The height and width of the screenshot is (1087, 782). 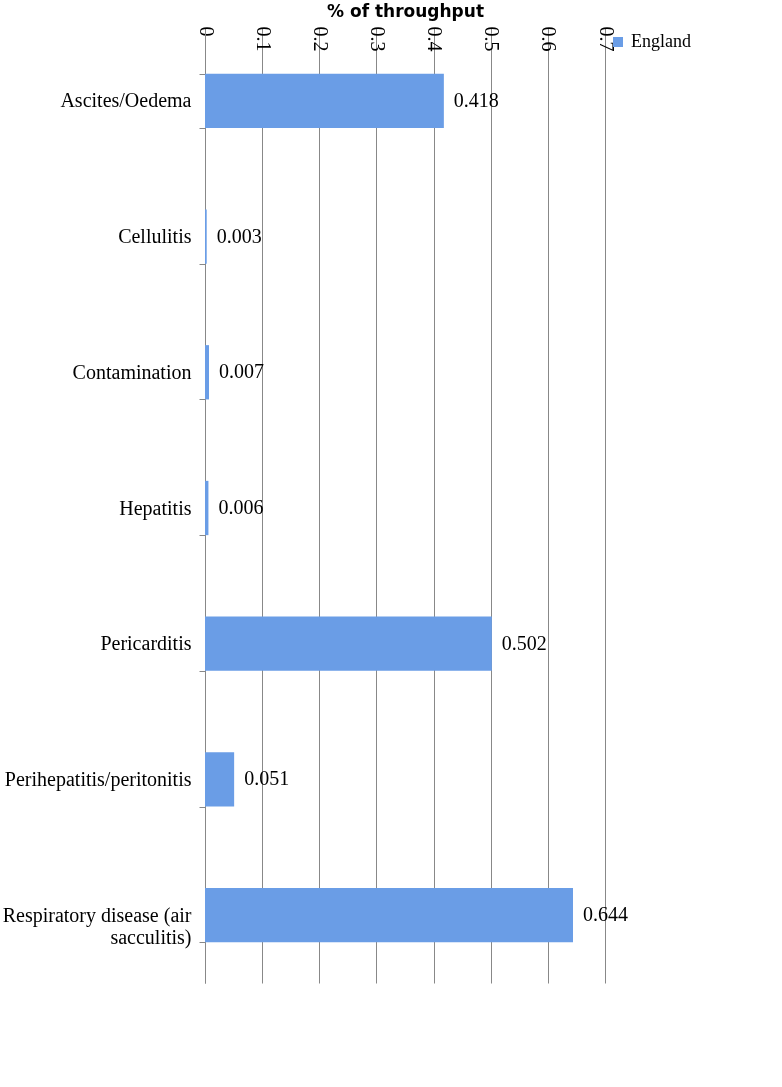 What do you see at coordinates (98, 779) in the screenshot?
I see `y-tick-label: Perihepatitis/peritonitis` at bounding box center [98, 779].